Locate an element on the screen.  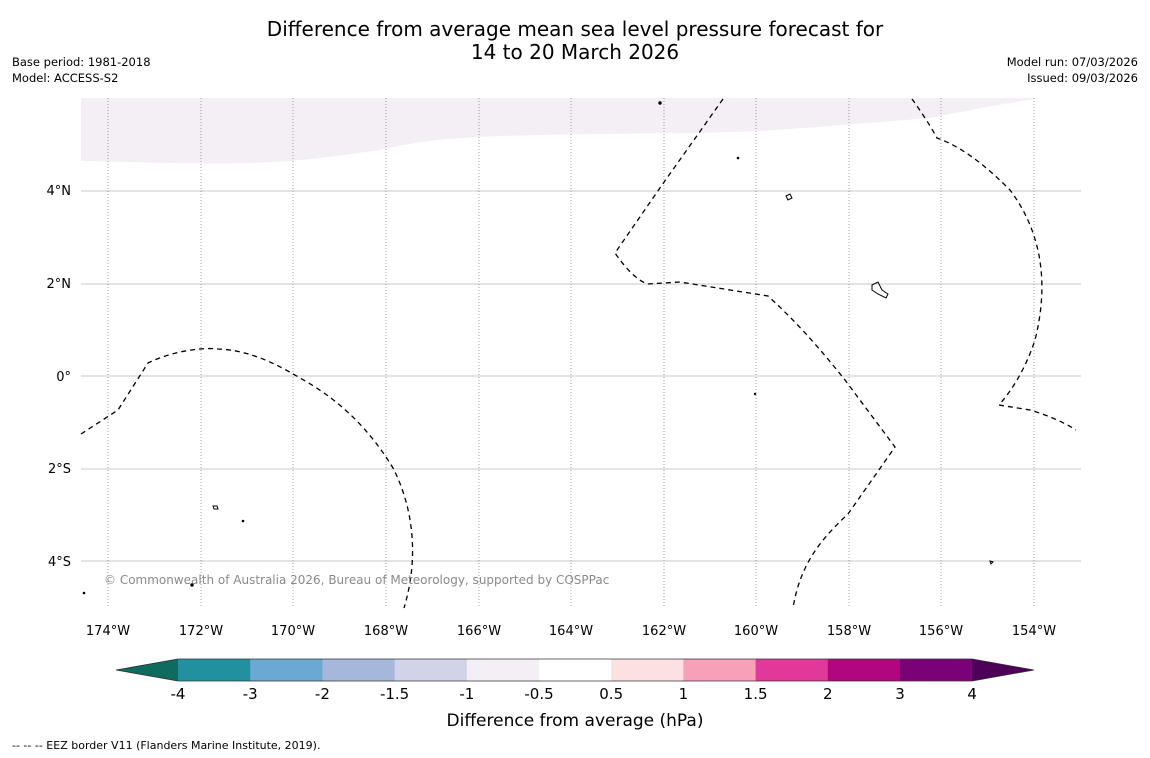
colorbar-tick-label: 3 is located at coordinates (900, 694).